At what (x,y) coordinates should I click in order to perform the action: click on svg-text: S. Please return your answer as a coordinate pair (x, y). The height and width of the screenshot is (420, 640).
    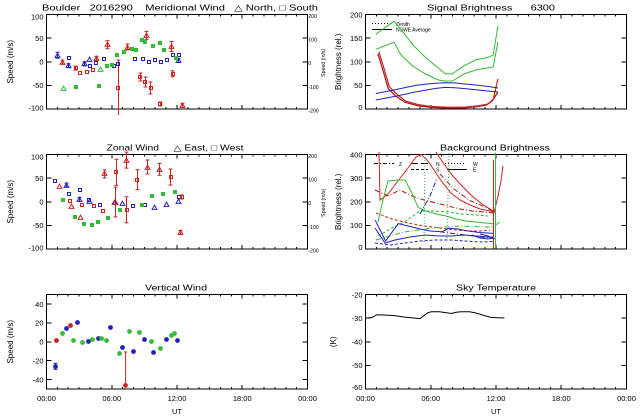
    Looking at the image, I should click on (438, 171).